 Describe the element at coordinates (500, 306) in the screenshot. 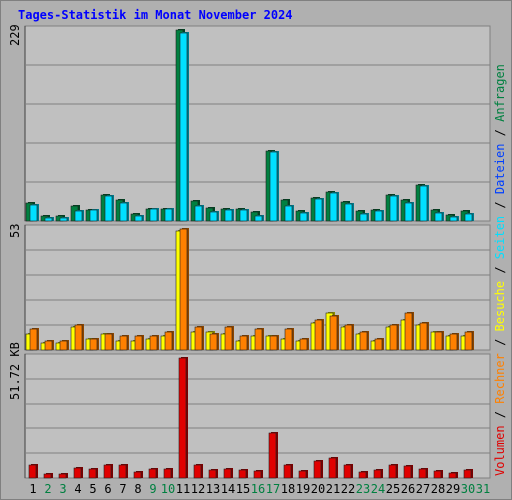

I see `legend-besuche: Besuche` at that location.